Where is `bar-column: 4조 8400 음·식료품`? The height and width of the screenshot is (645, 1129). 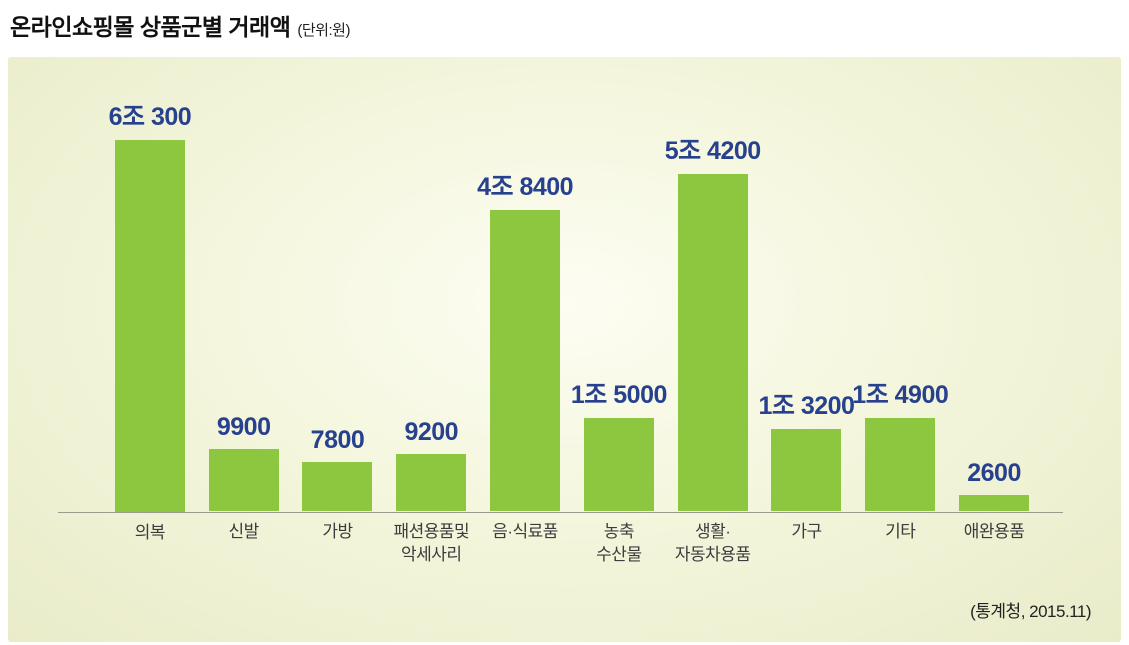 bar-column: 4조 8400 음·식료품 is located at coordinates (525, 364).